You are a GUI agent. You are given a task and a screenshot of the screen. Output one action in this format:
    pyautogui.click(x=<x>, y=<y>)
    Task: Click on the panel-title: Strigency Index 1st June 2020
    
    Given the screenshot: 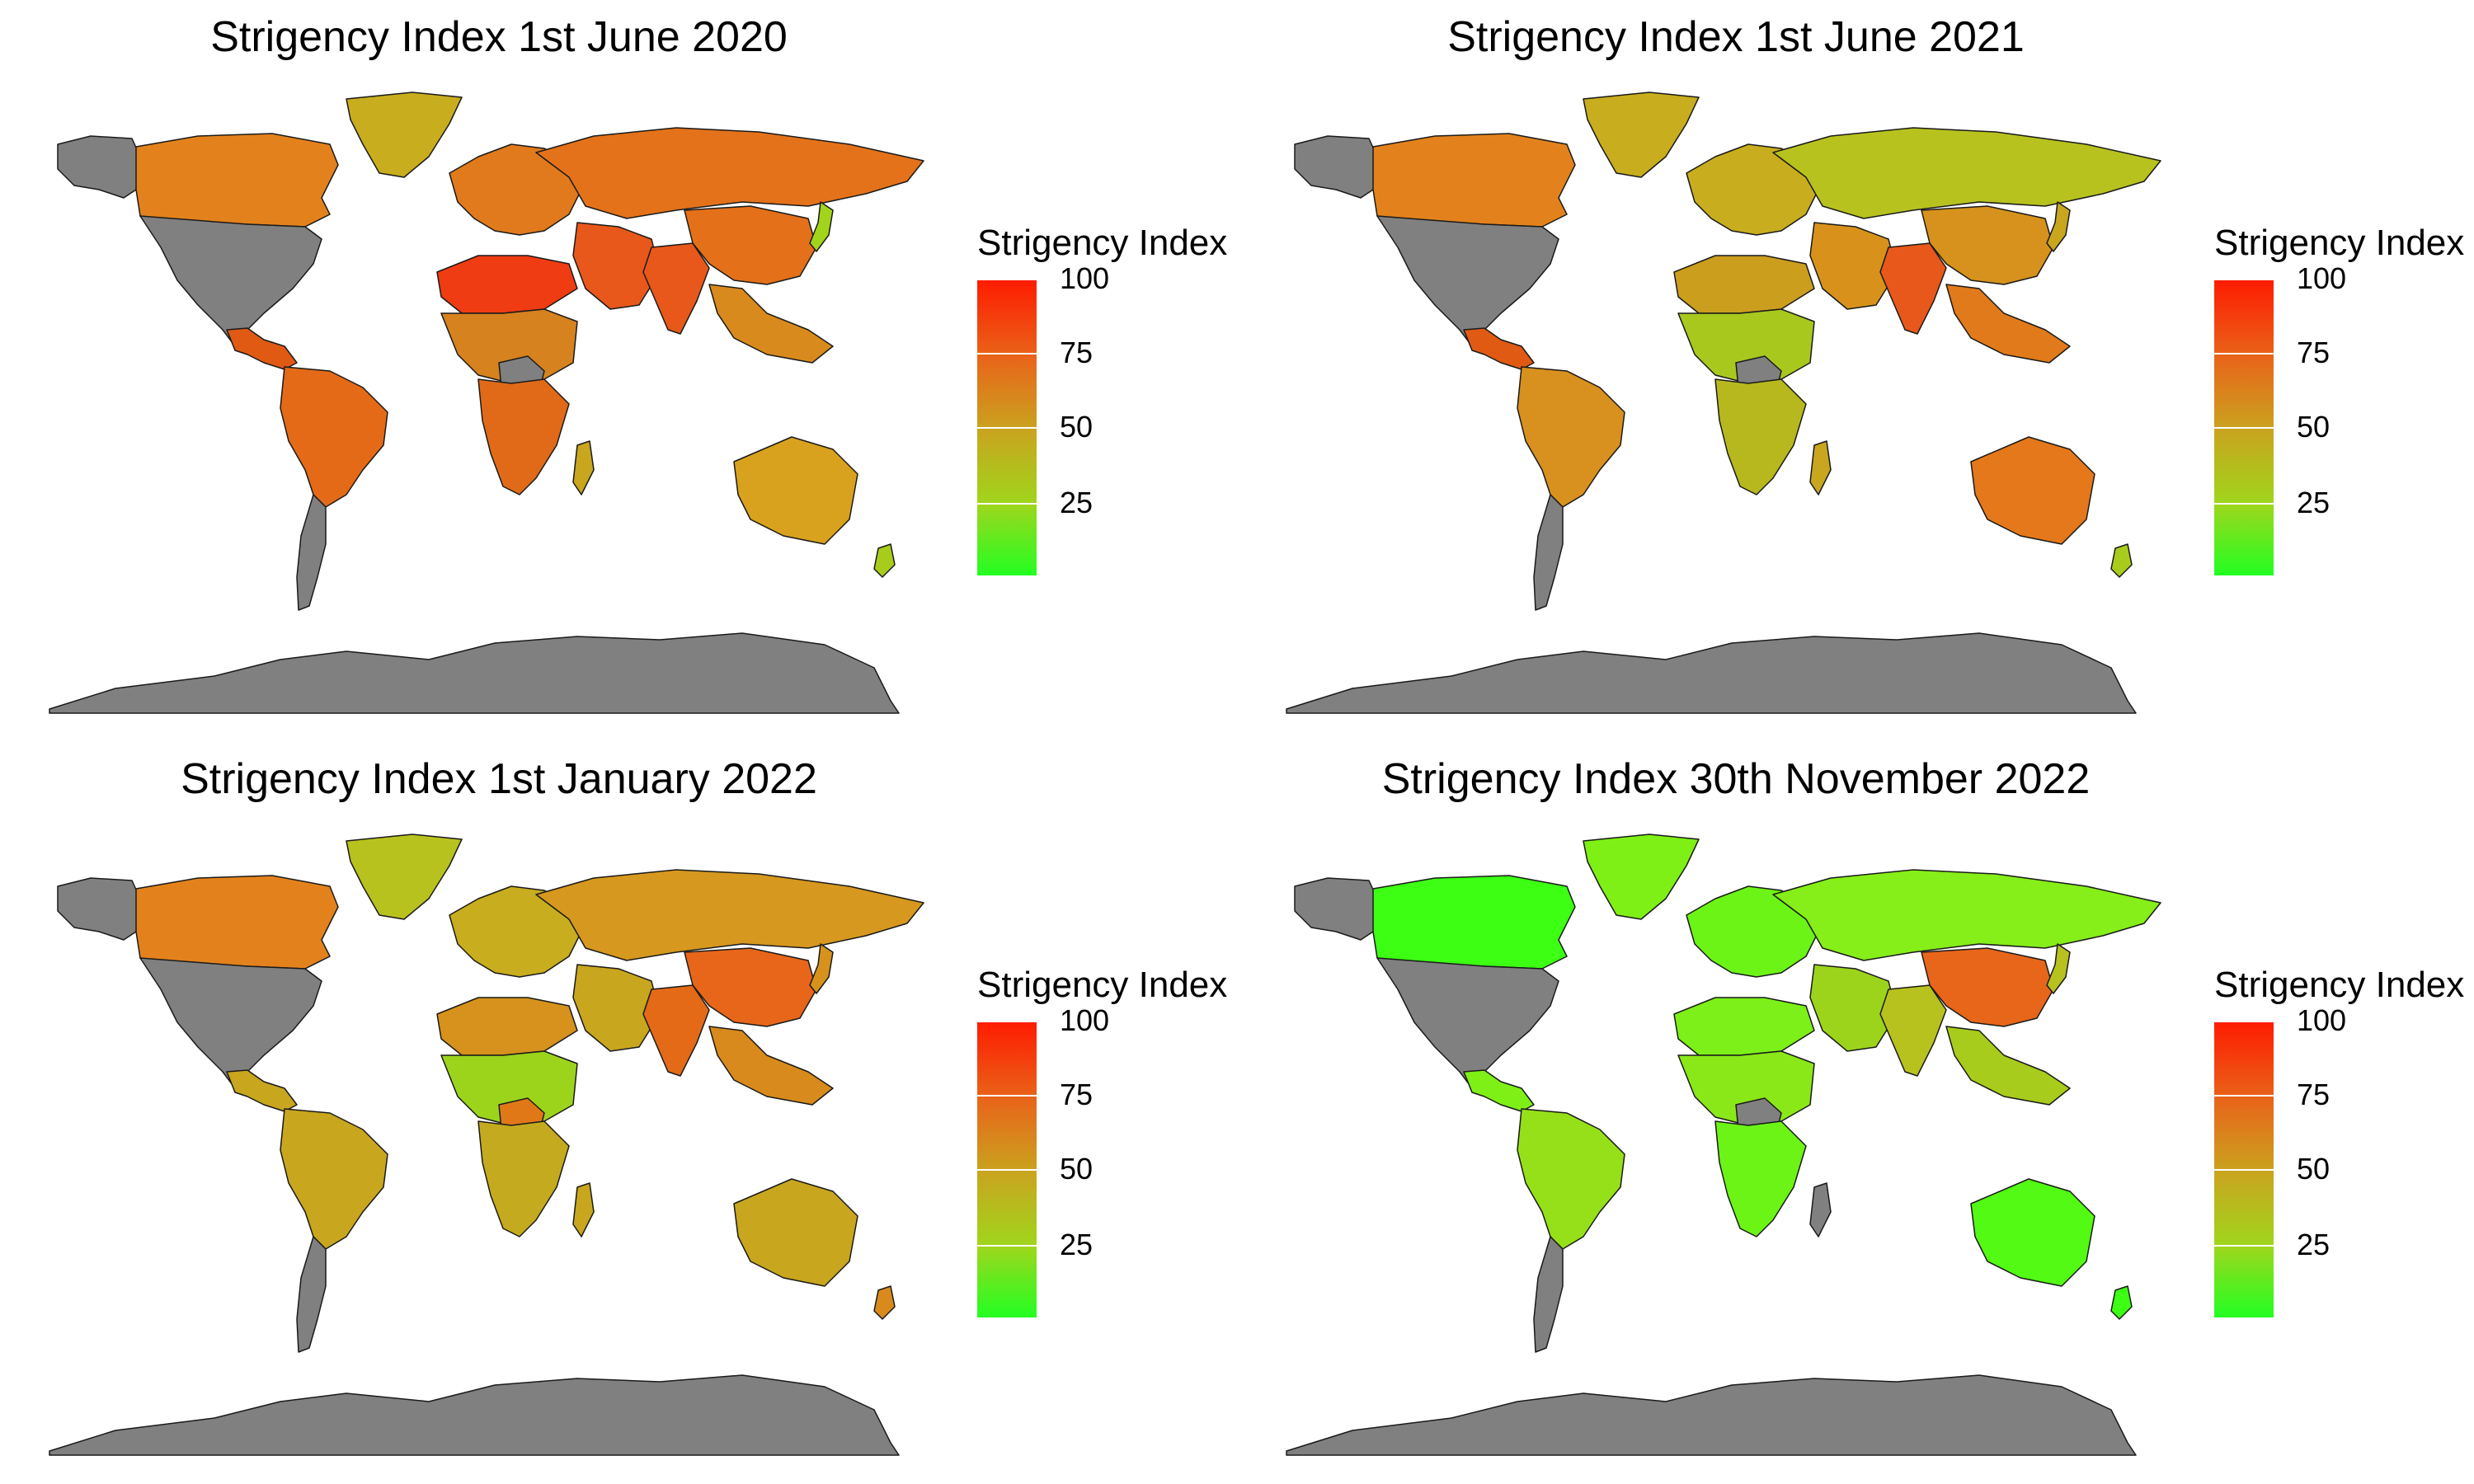 What is the action you would take?
    pyautogui.click(x=499, y=37)
    